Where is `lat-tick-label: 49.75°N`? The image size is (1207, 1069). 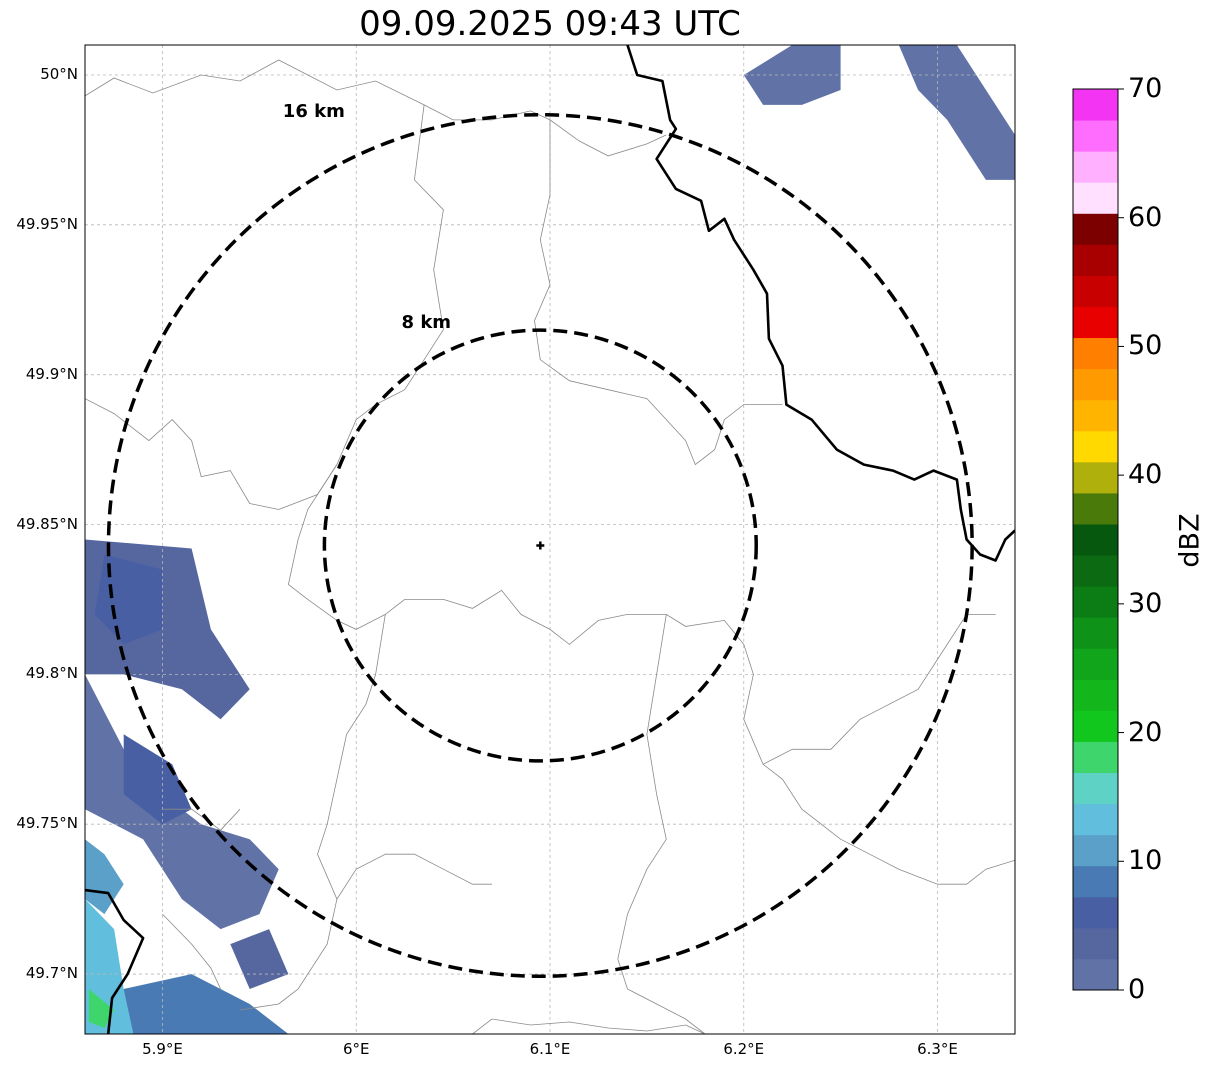
lat-tick-label: 49.75°N is located at coordinates (47, 823).